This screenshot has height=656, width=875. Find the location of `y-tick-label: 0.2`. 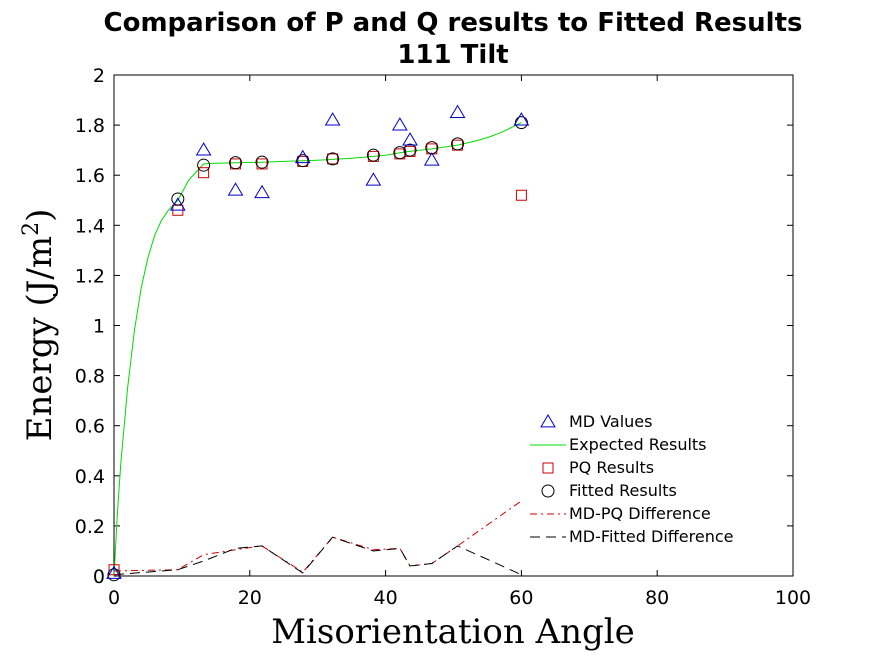

y-tick-label: 0.2 is located at coordinates (90, 527).